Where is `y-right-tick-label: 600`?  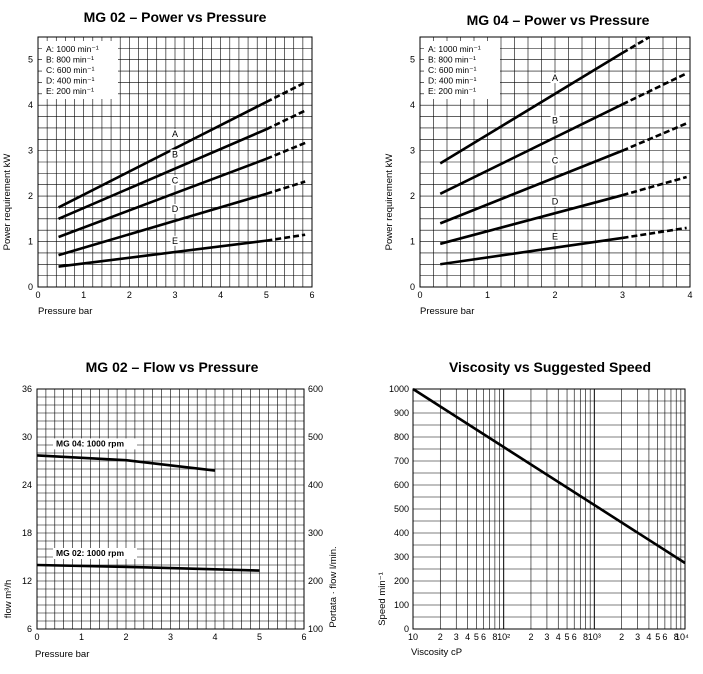 y-right-tick-label: 600 is located at coordinates (315, 389).